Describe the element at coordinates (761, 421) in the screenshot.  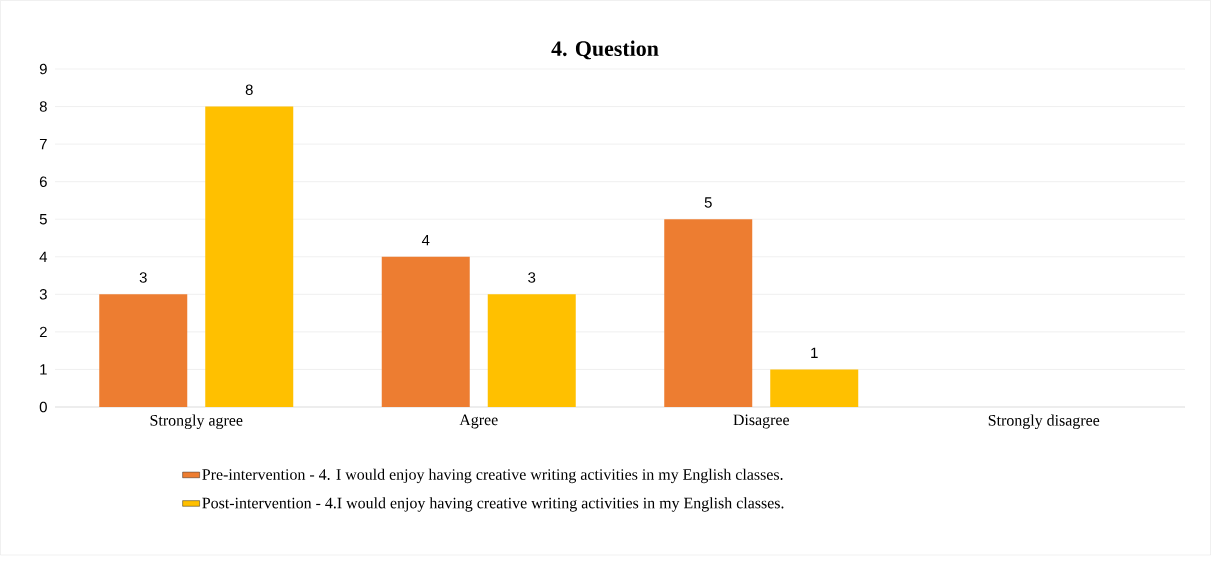
I see `x-tick-label: Disagree` at that location.